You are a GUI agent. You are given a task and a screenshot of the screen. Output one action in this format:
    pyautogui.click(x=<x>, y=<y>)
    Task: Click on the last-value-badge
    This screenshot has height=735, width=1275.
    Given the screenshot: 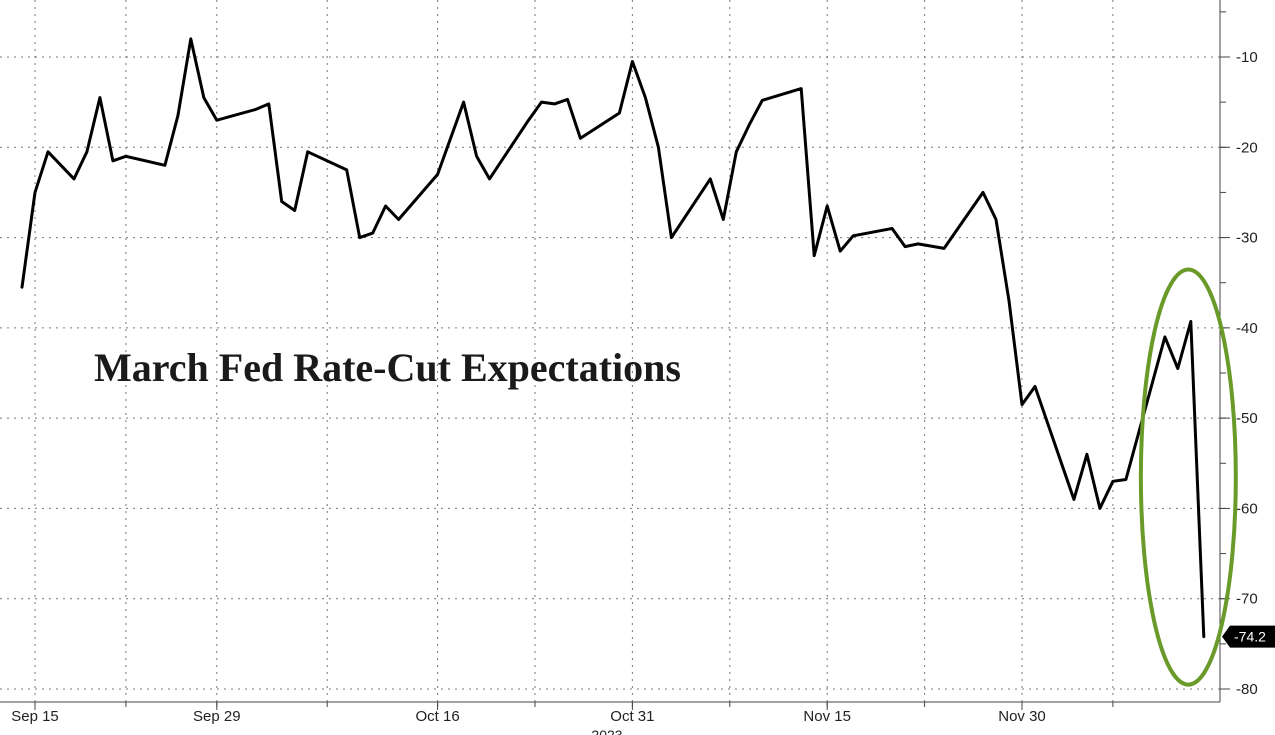 What is the action you would take?
    pyautogui.click(x=1248, y=636)
    